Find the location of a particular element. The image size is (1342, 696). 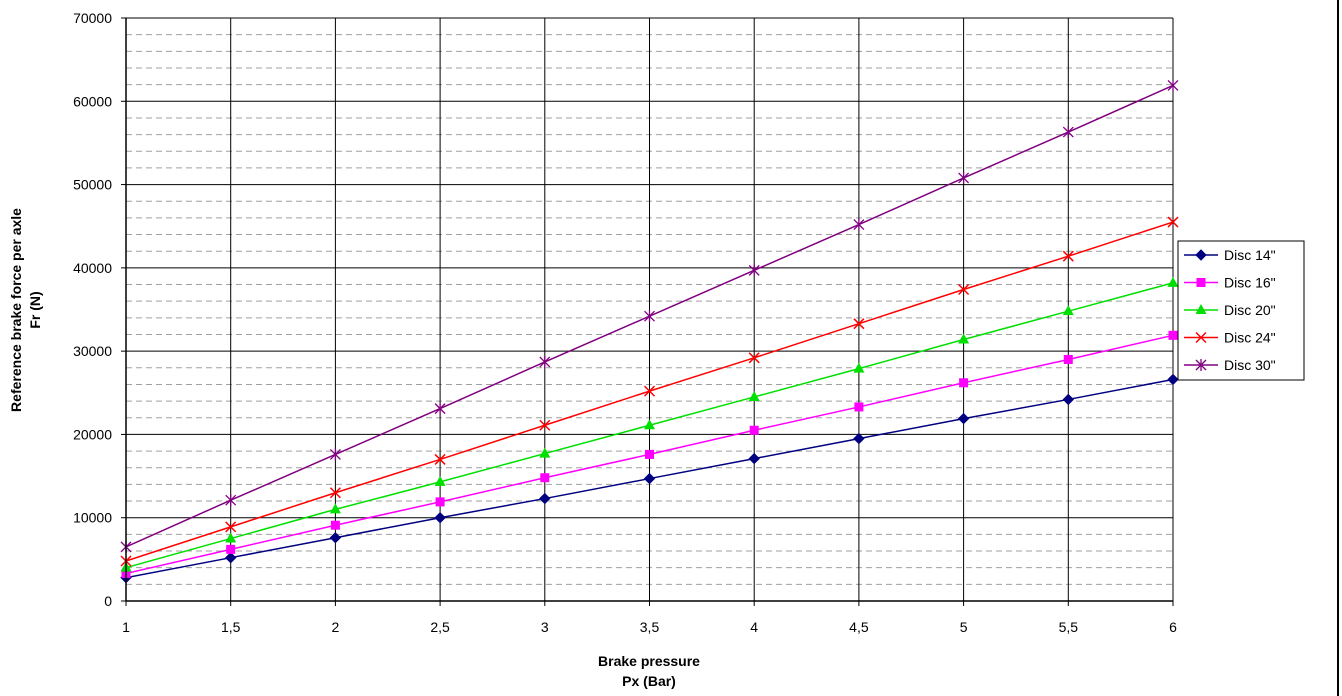

legend-label: Disc 24" is located at coordinates (1250, 338).